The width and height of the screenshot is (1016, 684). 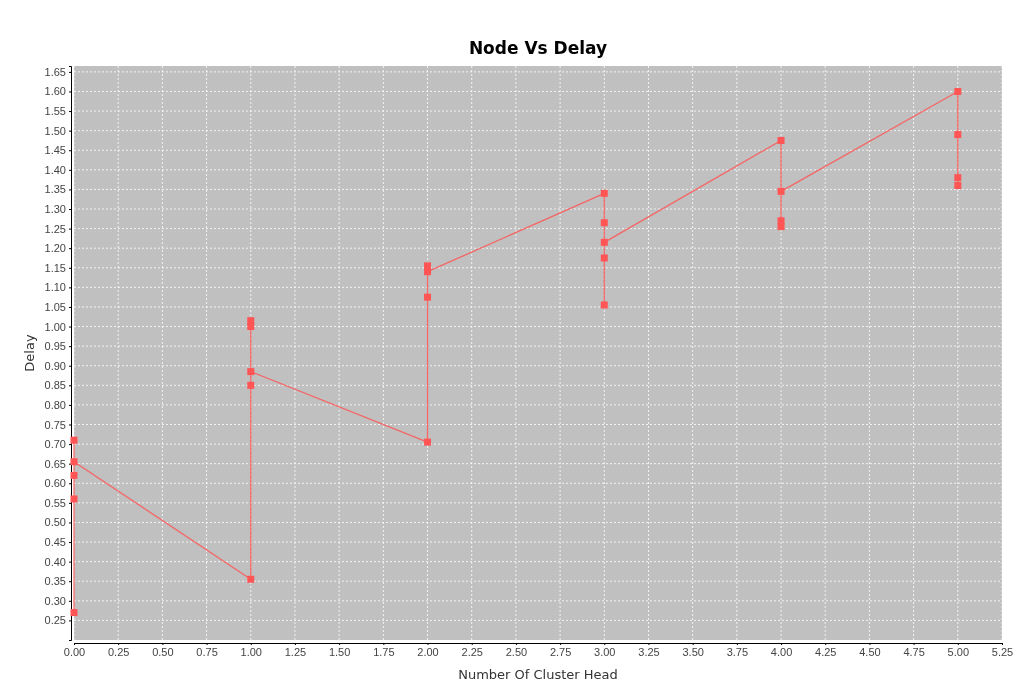 I want to click on y-tick-label: 0.85, so click(x=55, y=385).